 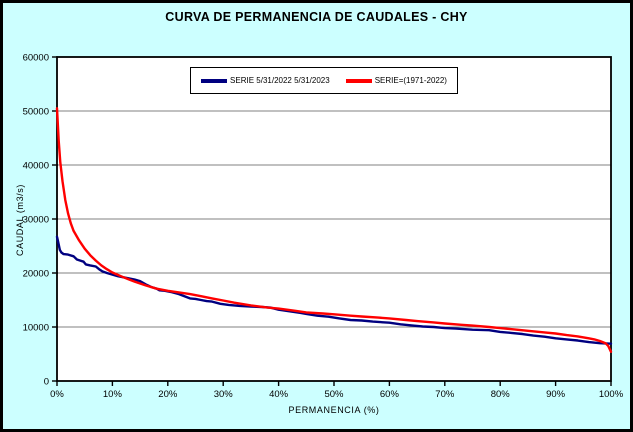 What do you see at coordinates (20, 220) in the screenshot?
I see `y-axis-title: CAUDAL (m3/s)` at bounding box center [20, 220].